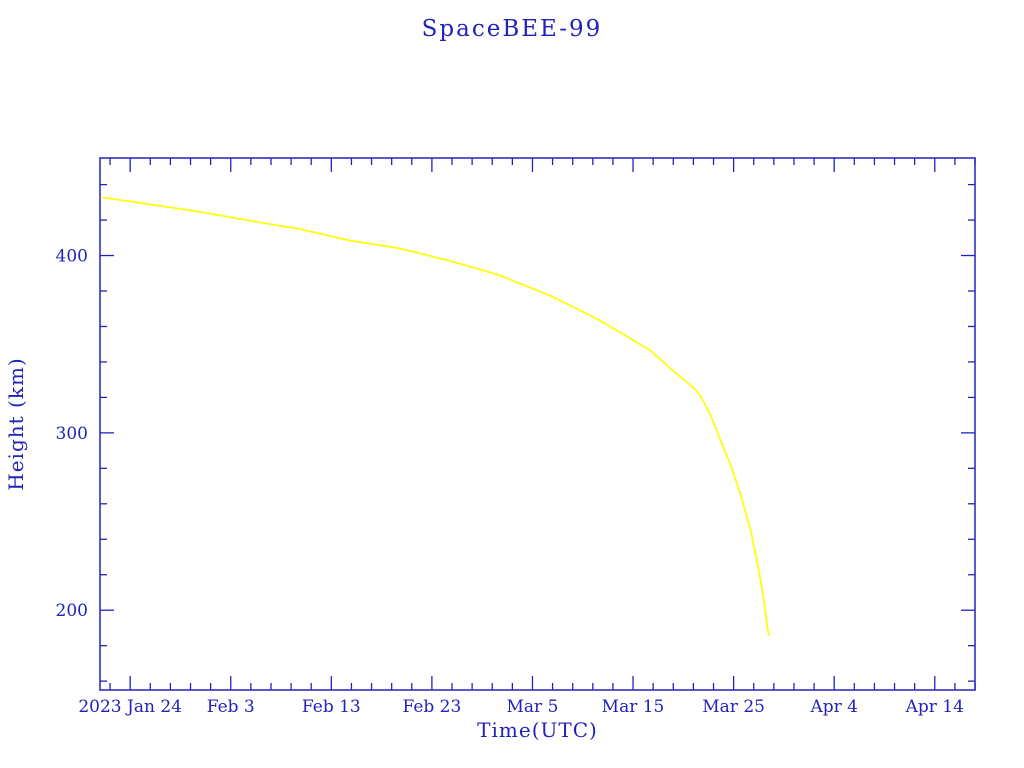 The width and height of the screenshot is (1024, 768). I want to click on y-tick-label: 200, so click(72, 611).